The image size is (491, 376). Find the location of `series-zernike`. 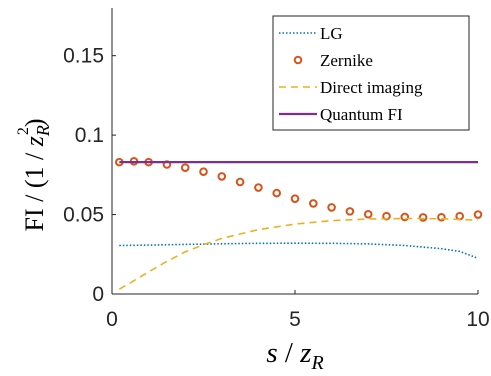

series-zernike is located at coordinates (299, 189).